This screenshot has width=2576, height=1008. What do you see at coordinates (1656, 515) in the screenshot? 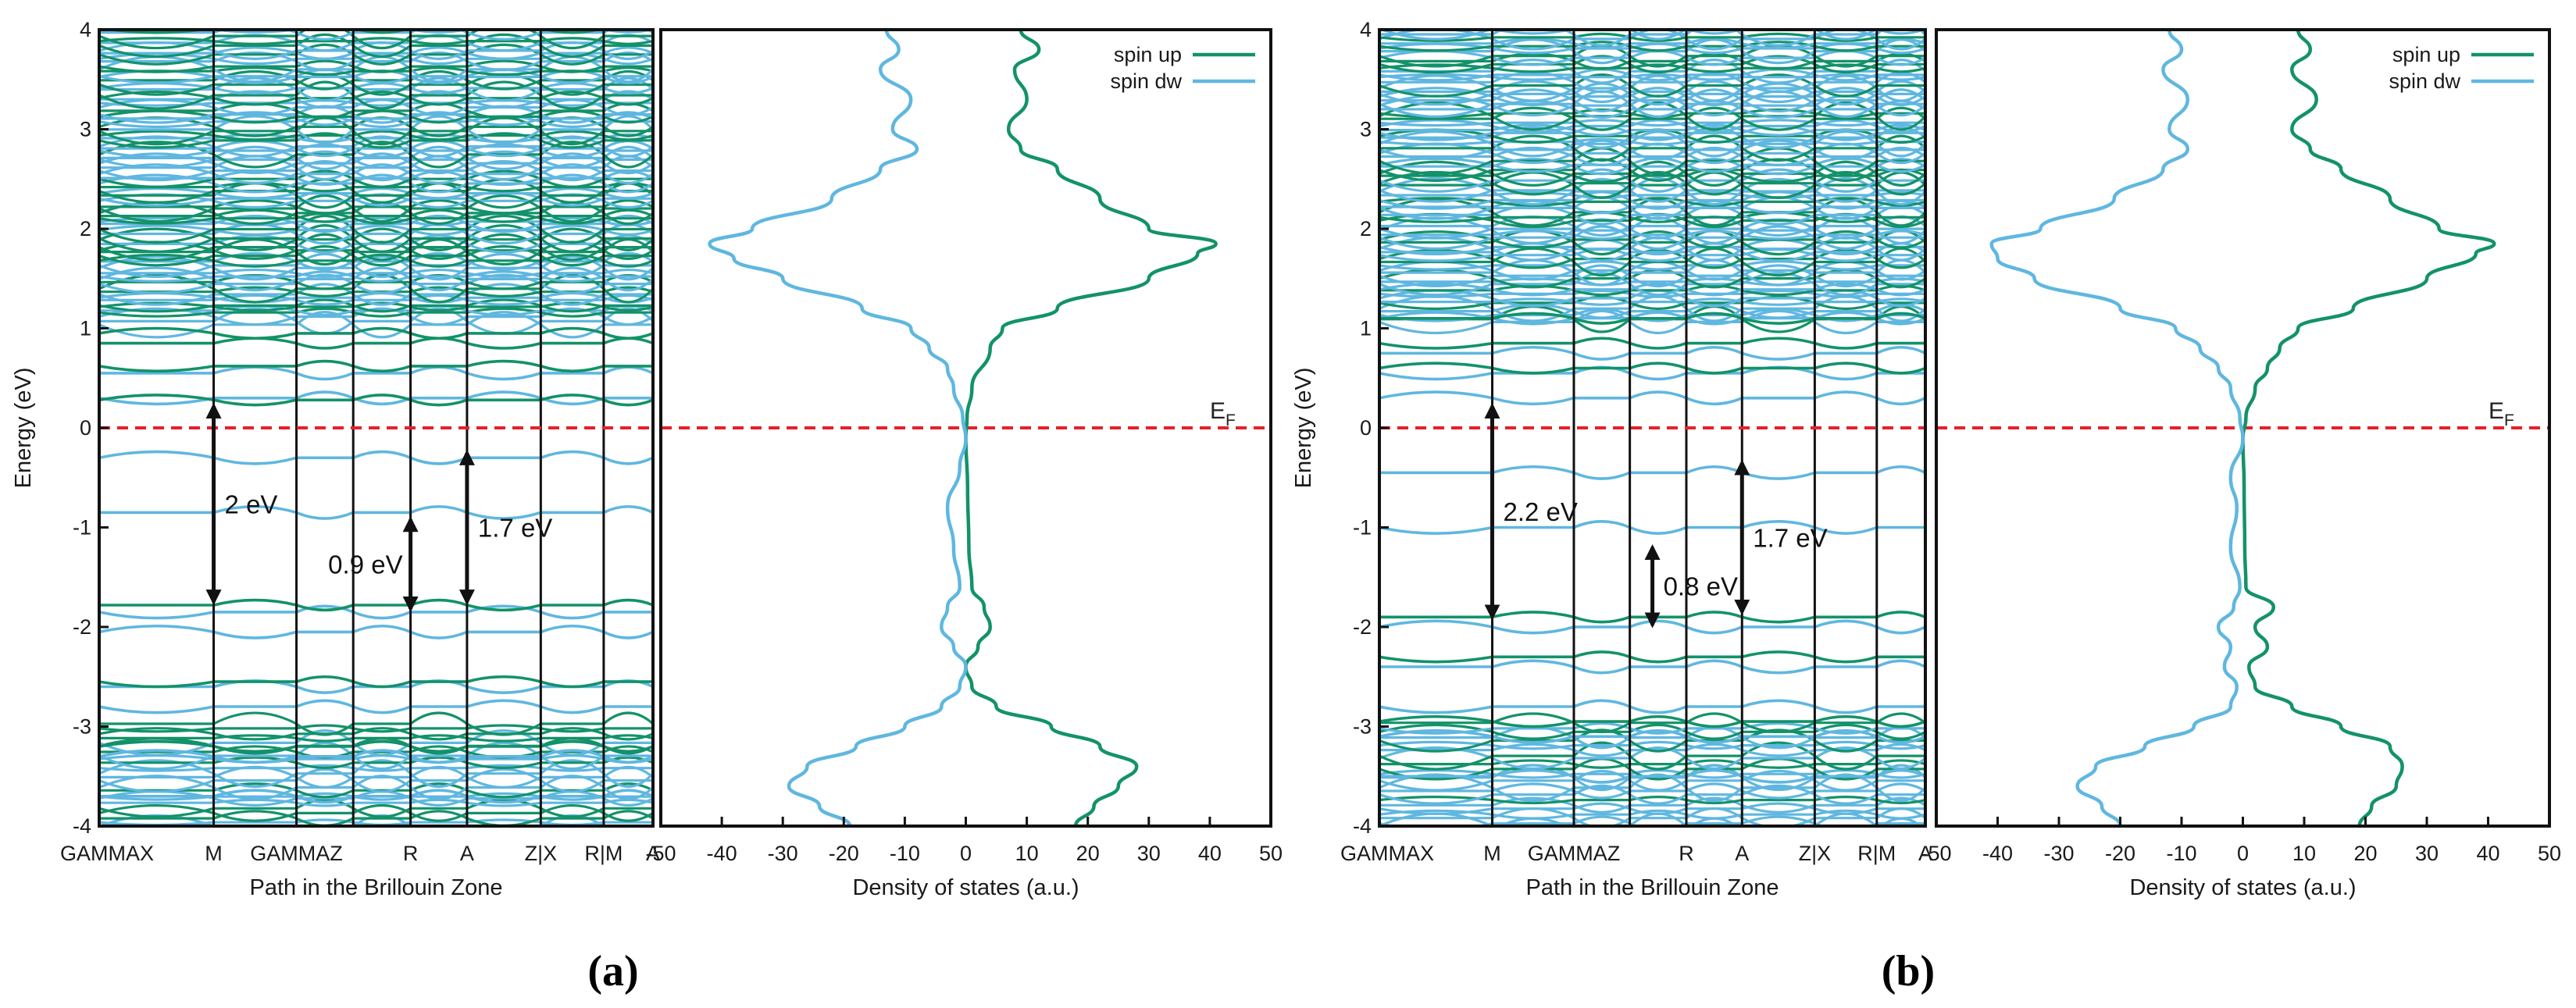
I see `gap-annotations: 2.2 eV 0.8 eV 1.7 eV` at bounding box center [1656, 515].